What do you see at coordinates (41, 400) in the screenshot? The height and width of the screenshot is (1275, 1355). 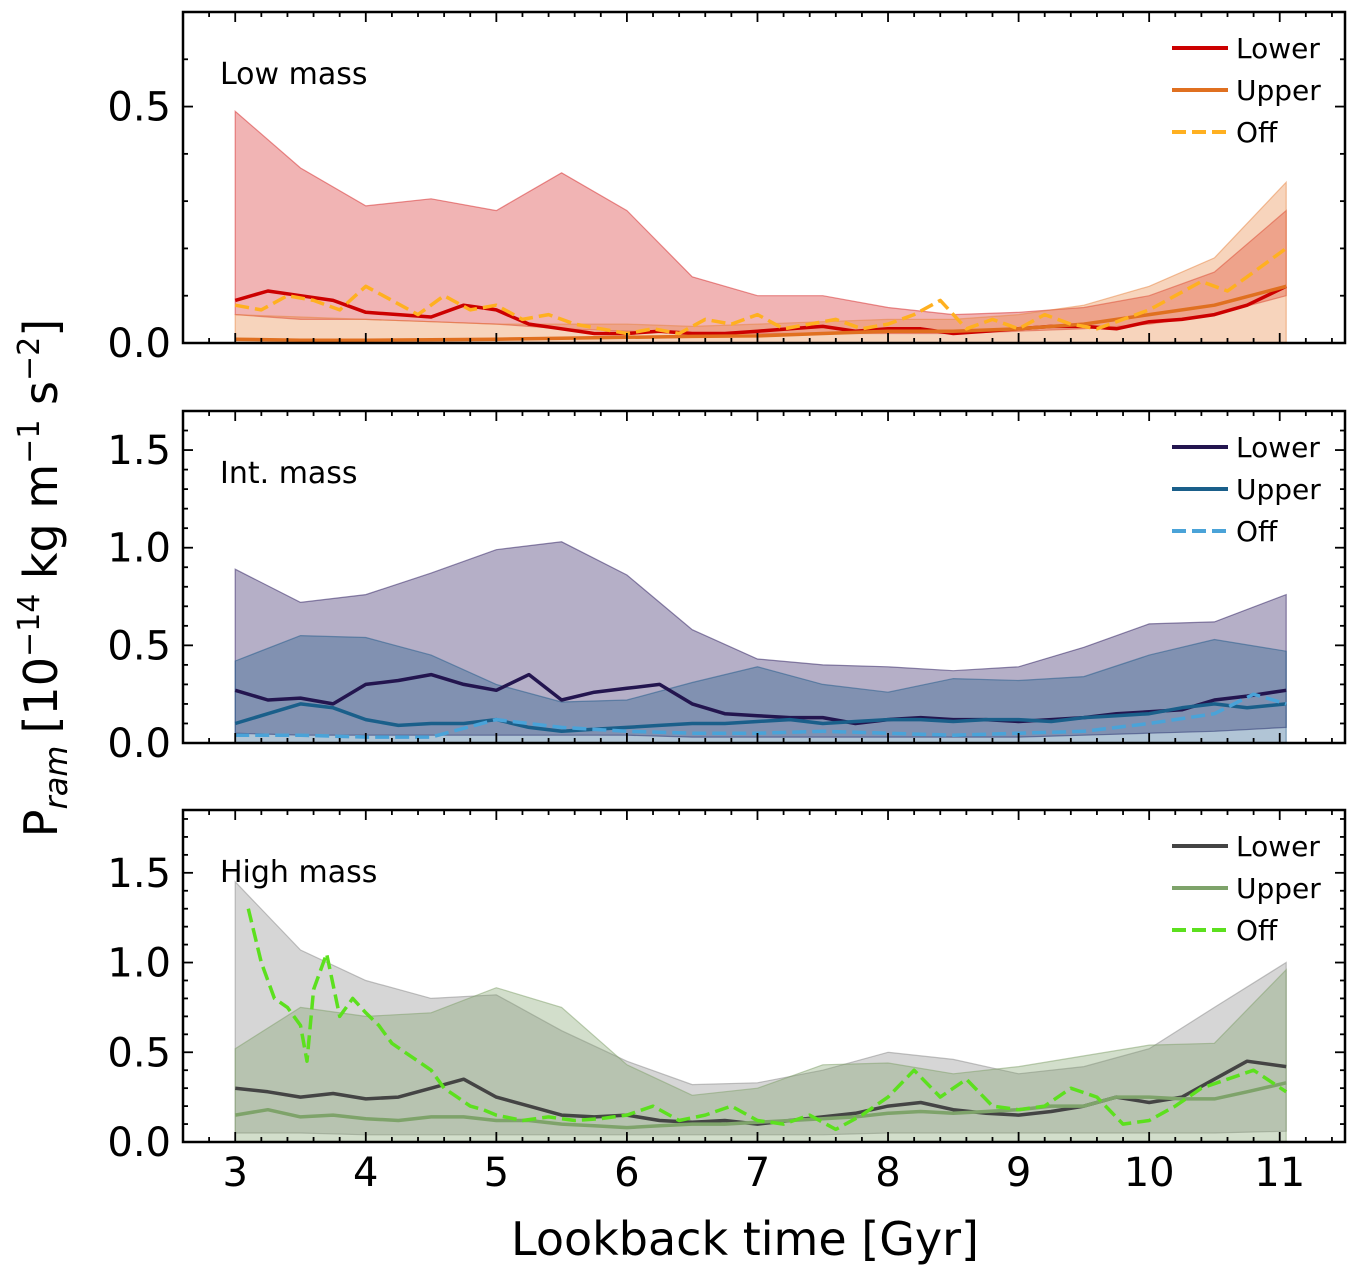 I see `y-label-mid2: s` at bounding box center [41, 400].